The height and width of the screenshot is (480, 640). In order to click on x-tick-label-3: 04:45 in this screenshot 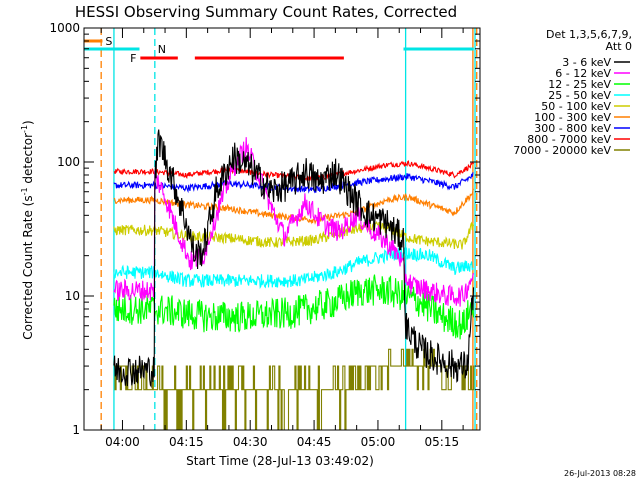, I will do `click(314, 442)`.